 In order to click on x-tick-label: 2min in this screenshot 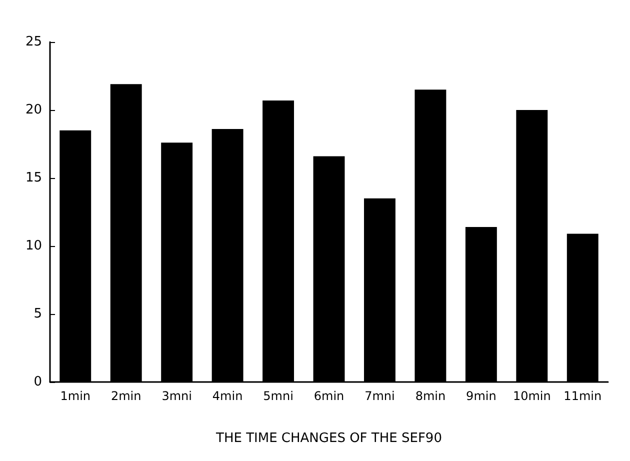, I will do `click(126, 396)`.